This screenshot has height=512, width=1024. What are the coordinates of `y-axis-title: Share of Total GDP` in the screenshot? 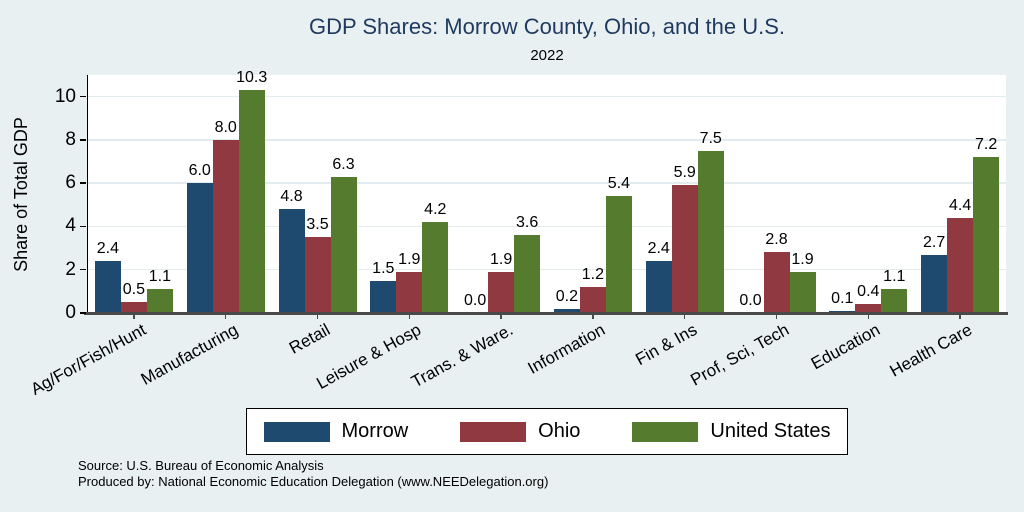 It's located at (20, 194).